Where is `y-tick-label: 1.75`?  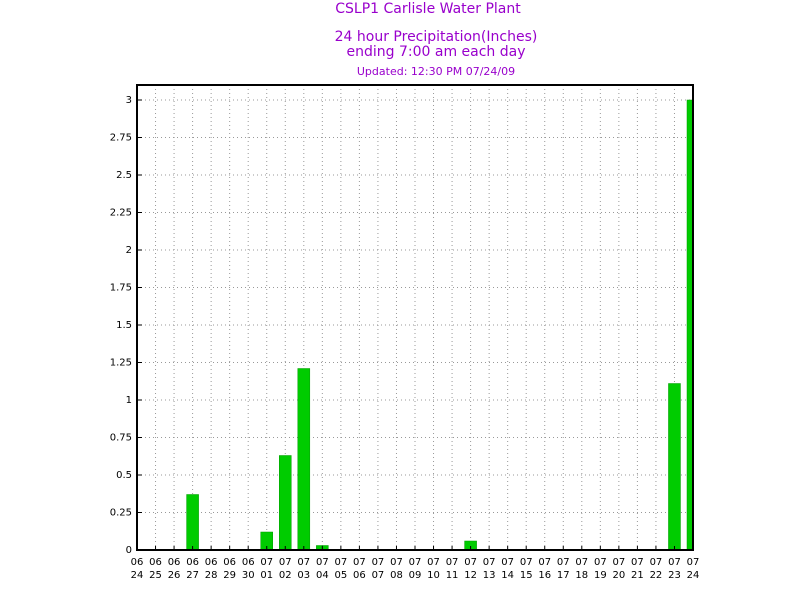 y-tick-label: 1.75 is located at coordinates (121, 288).